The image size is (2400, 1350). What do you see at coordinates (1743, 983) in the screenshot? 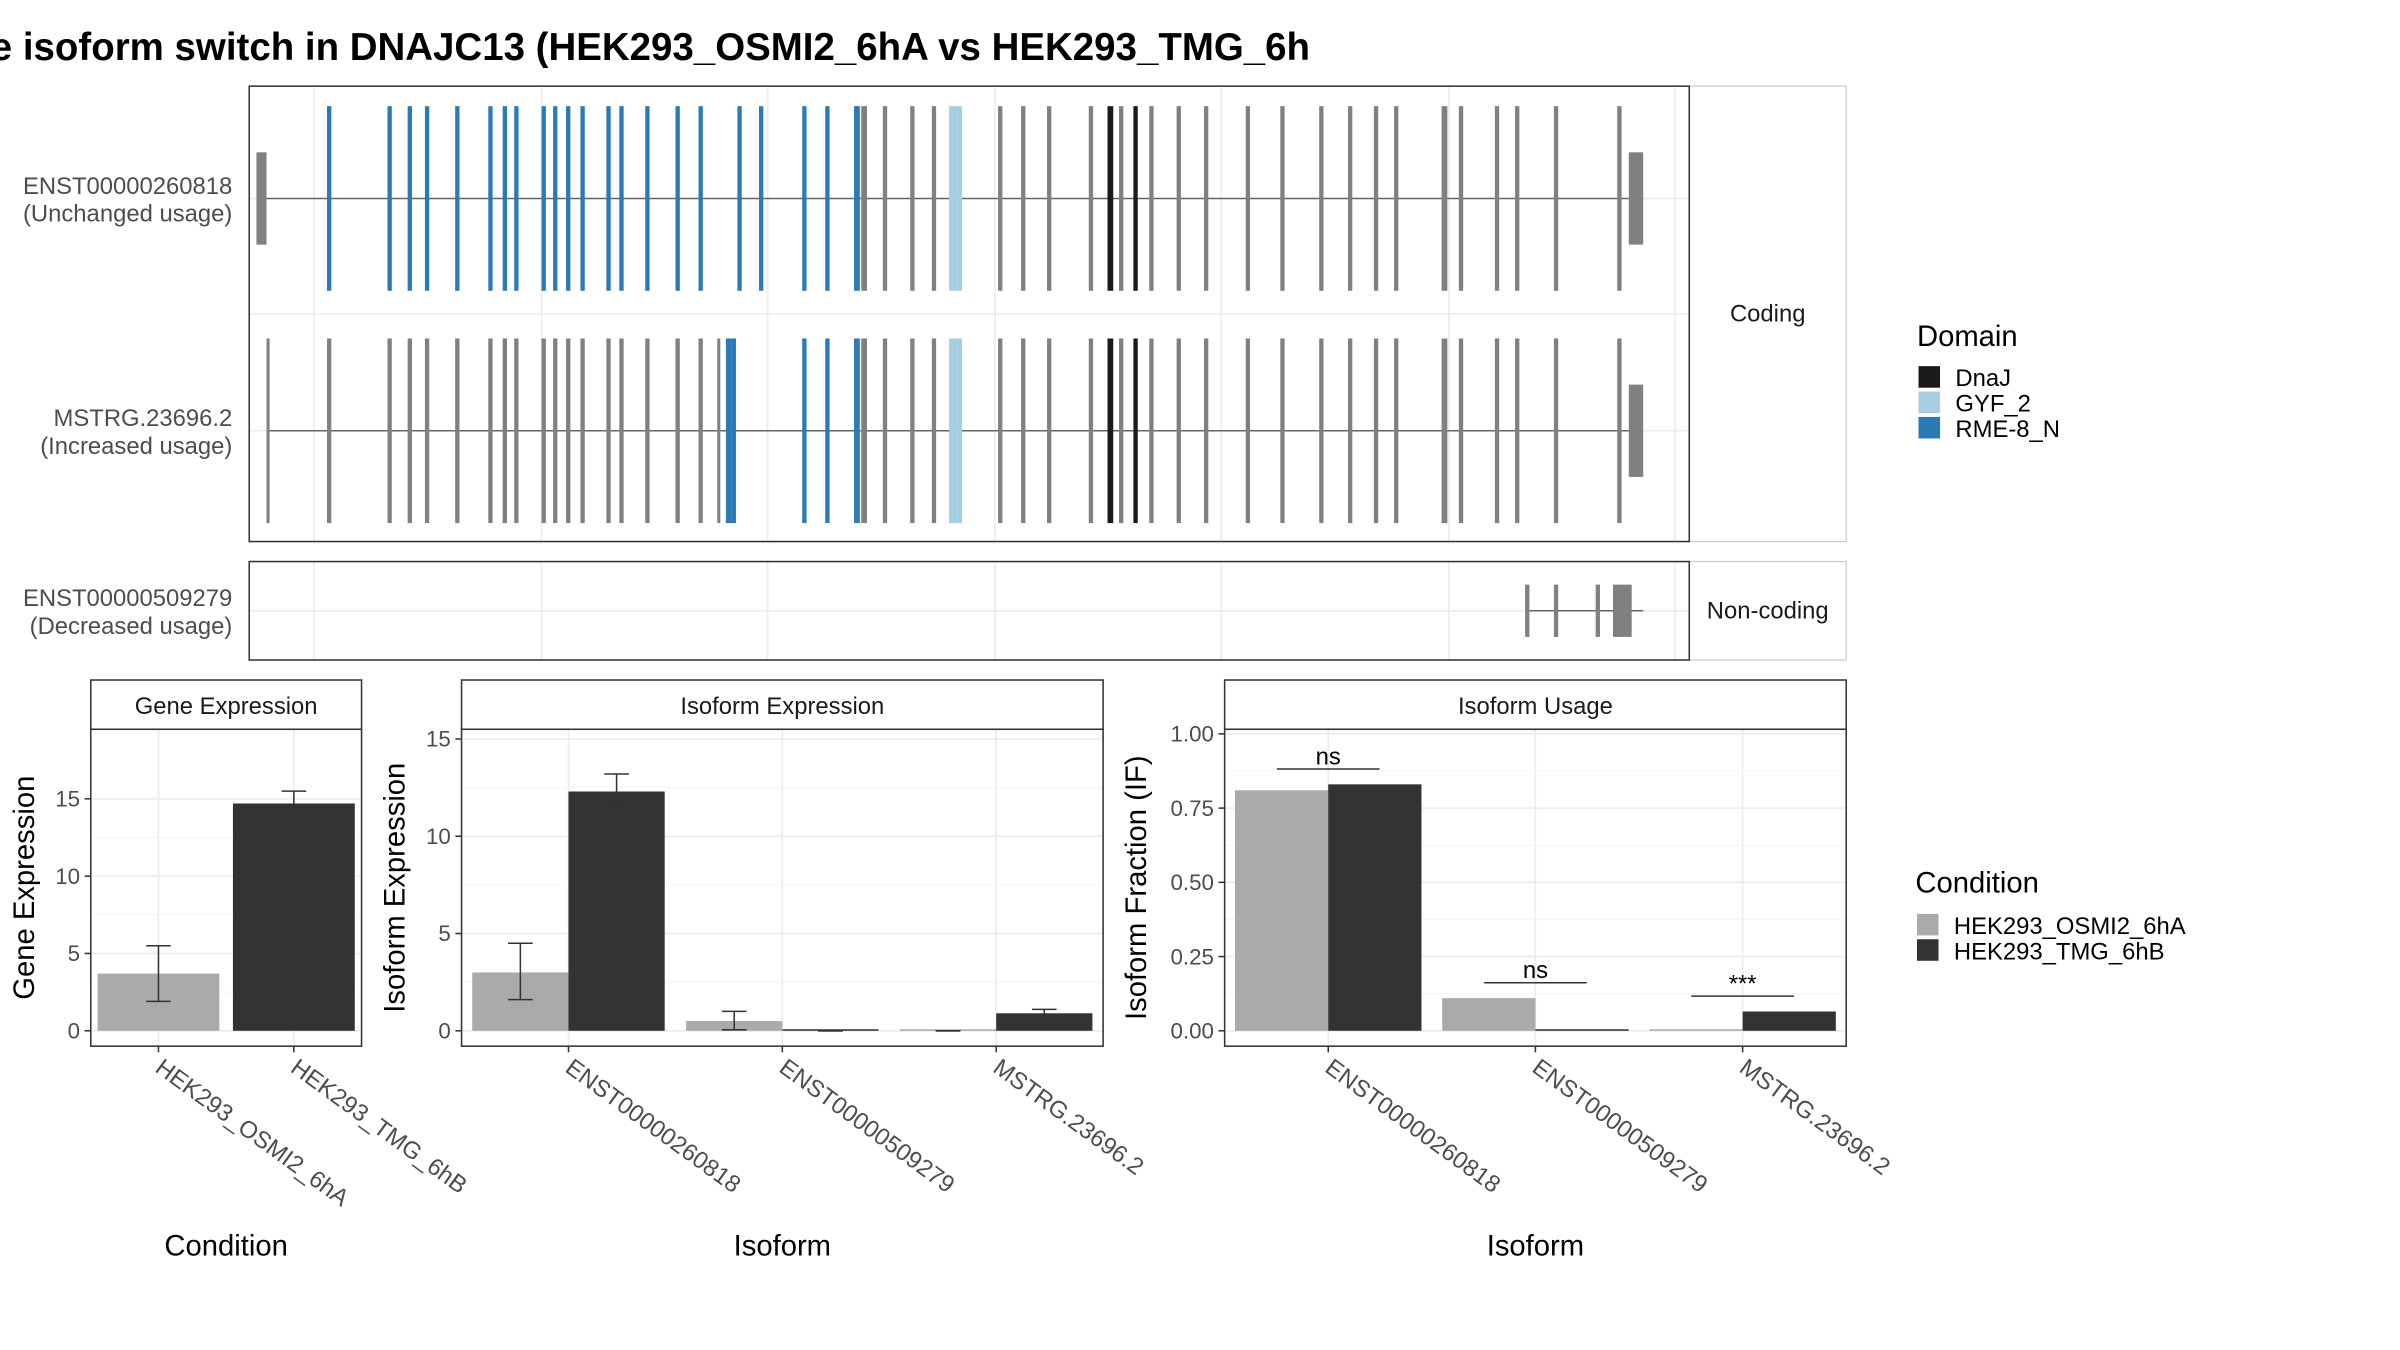
I see `significance-label: ***` at bounding box center [1743, 983].